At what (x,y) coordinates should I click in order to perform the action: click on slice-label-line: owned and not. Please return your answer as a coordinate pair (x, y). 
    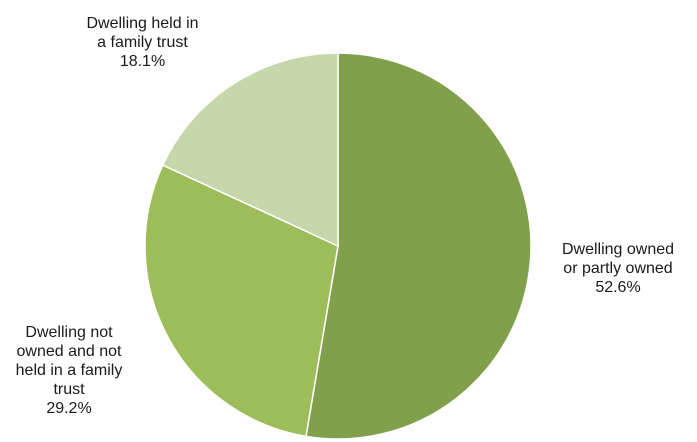
    Looking at the image, I should click on (69, 351).